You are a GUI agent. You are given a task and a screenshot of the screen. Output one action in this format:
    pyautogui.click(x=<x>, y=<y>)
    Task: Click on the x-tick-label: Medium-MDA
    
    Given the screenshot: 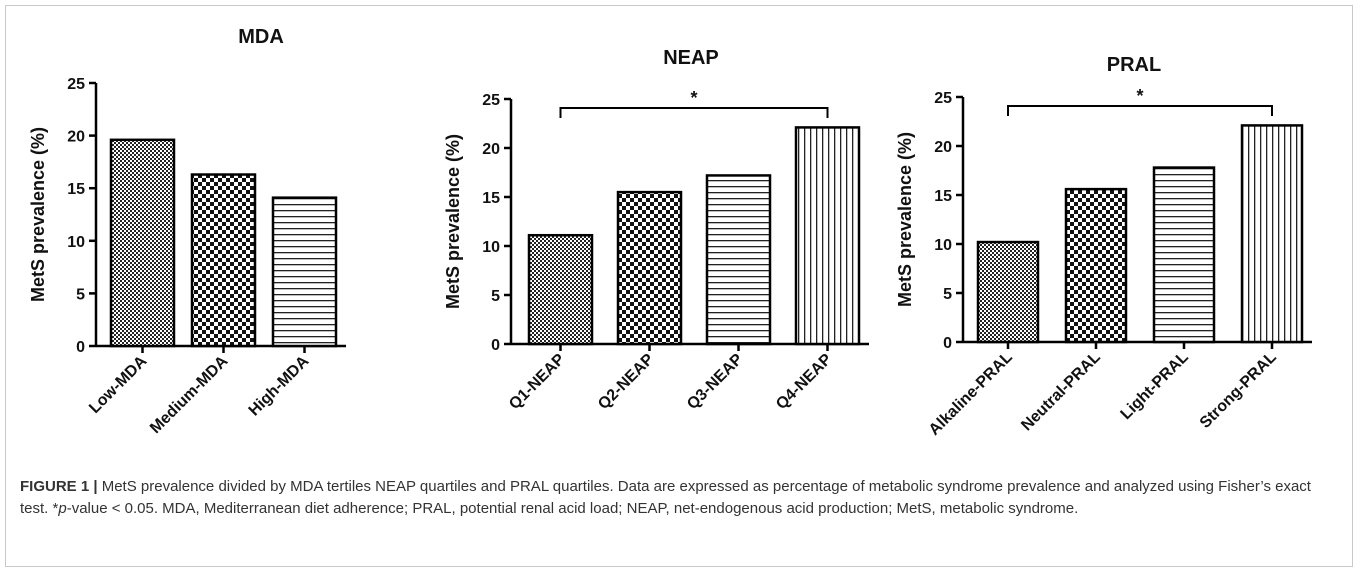 What is the action you would take?
    pyautogui.click(x=189, y=394)
    